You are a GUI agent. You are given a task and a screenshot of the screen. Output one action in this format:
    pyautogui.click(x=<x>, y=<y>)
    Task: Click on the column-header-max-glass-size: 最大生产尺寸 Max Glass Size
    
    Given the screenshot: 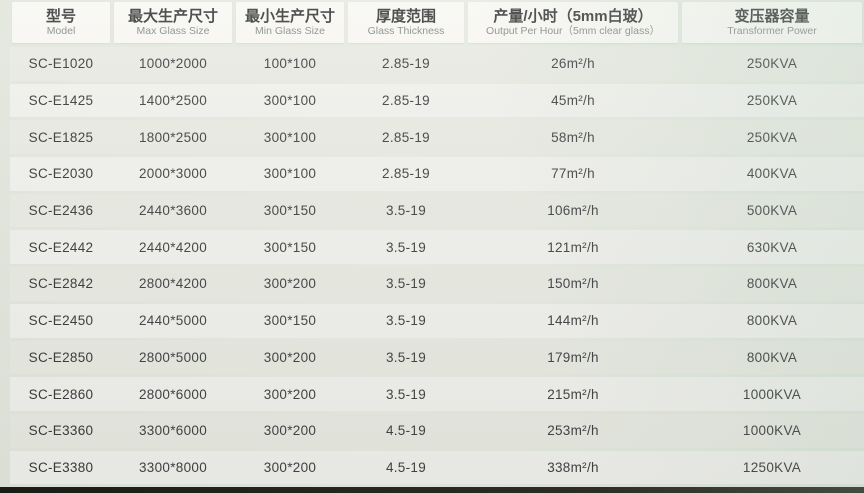 What is the action you would take?
    pyautogui.click(x=173, y=22)
    